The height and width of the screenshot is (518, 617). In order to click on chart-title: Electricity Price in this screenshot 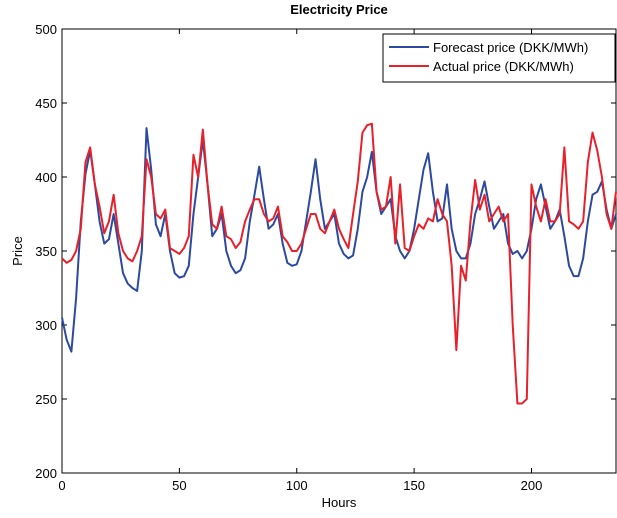, I will do `click(339, 9)`.